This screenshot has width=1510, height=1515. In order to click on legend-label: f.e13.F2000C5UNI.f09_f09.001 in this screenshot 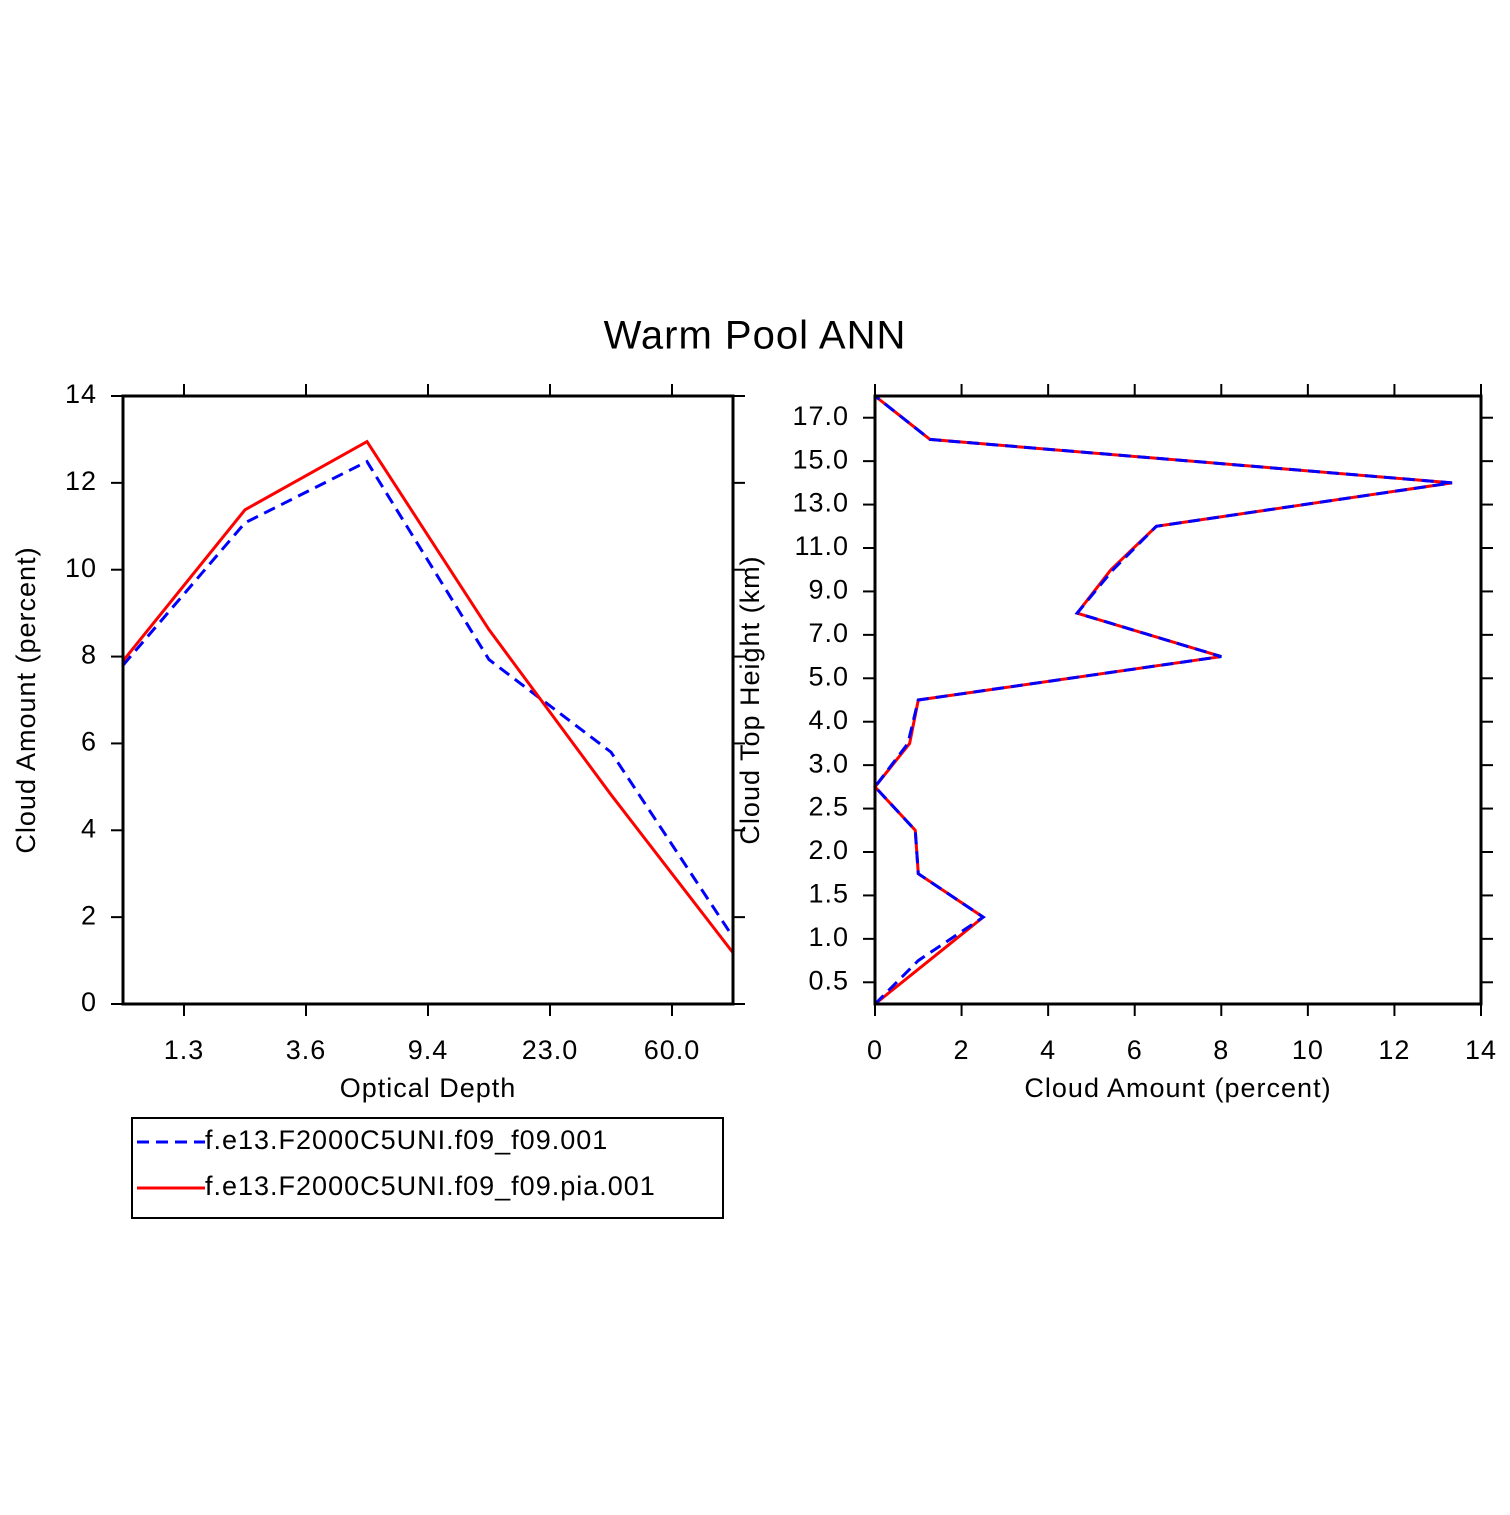, I will do `click(406, 1140)`.